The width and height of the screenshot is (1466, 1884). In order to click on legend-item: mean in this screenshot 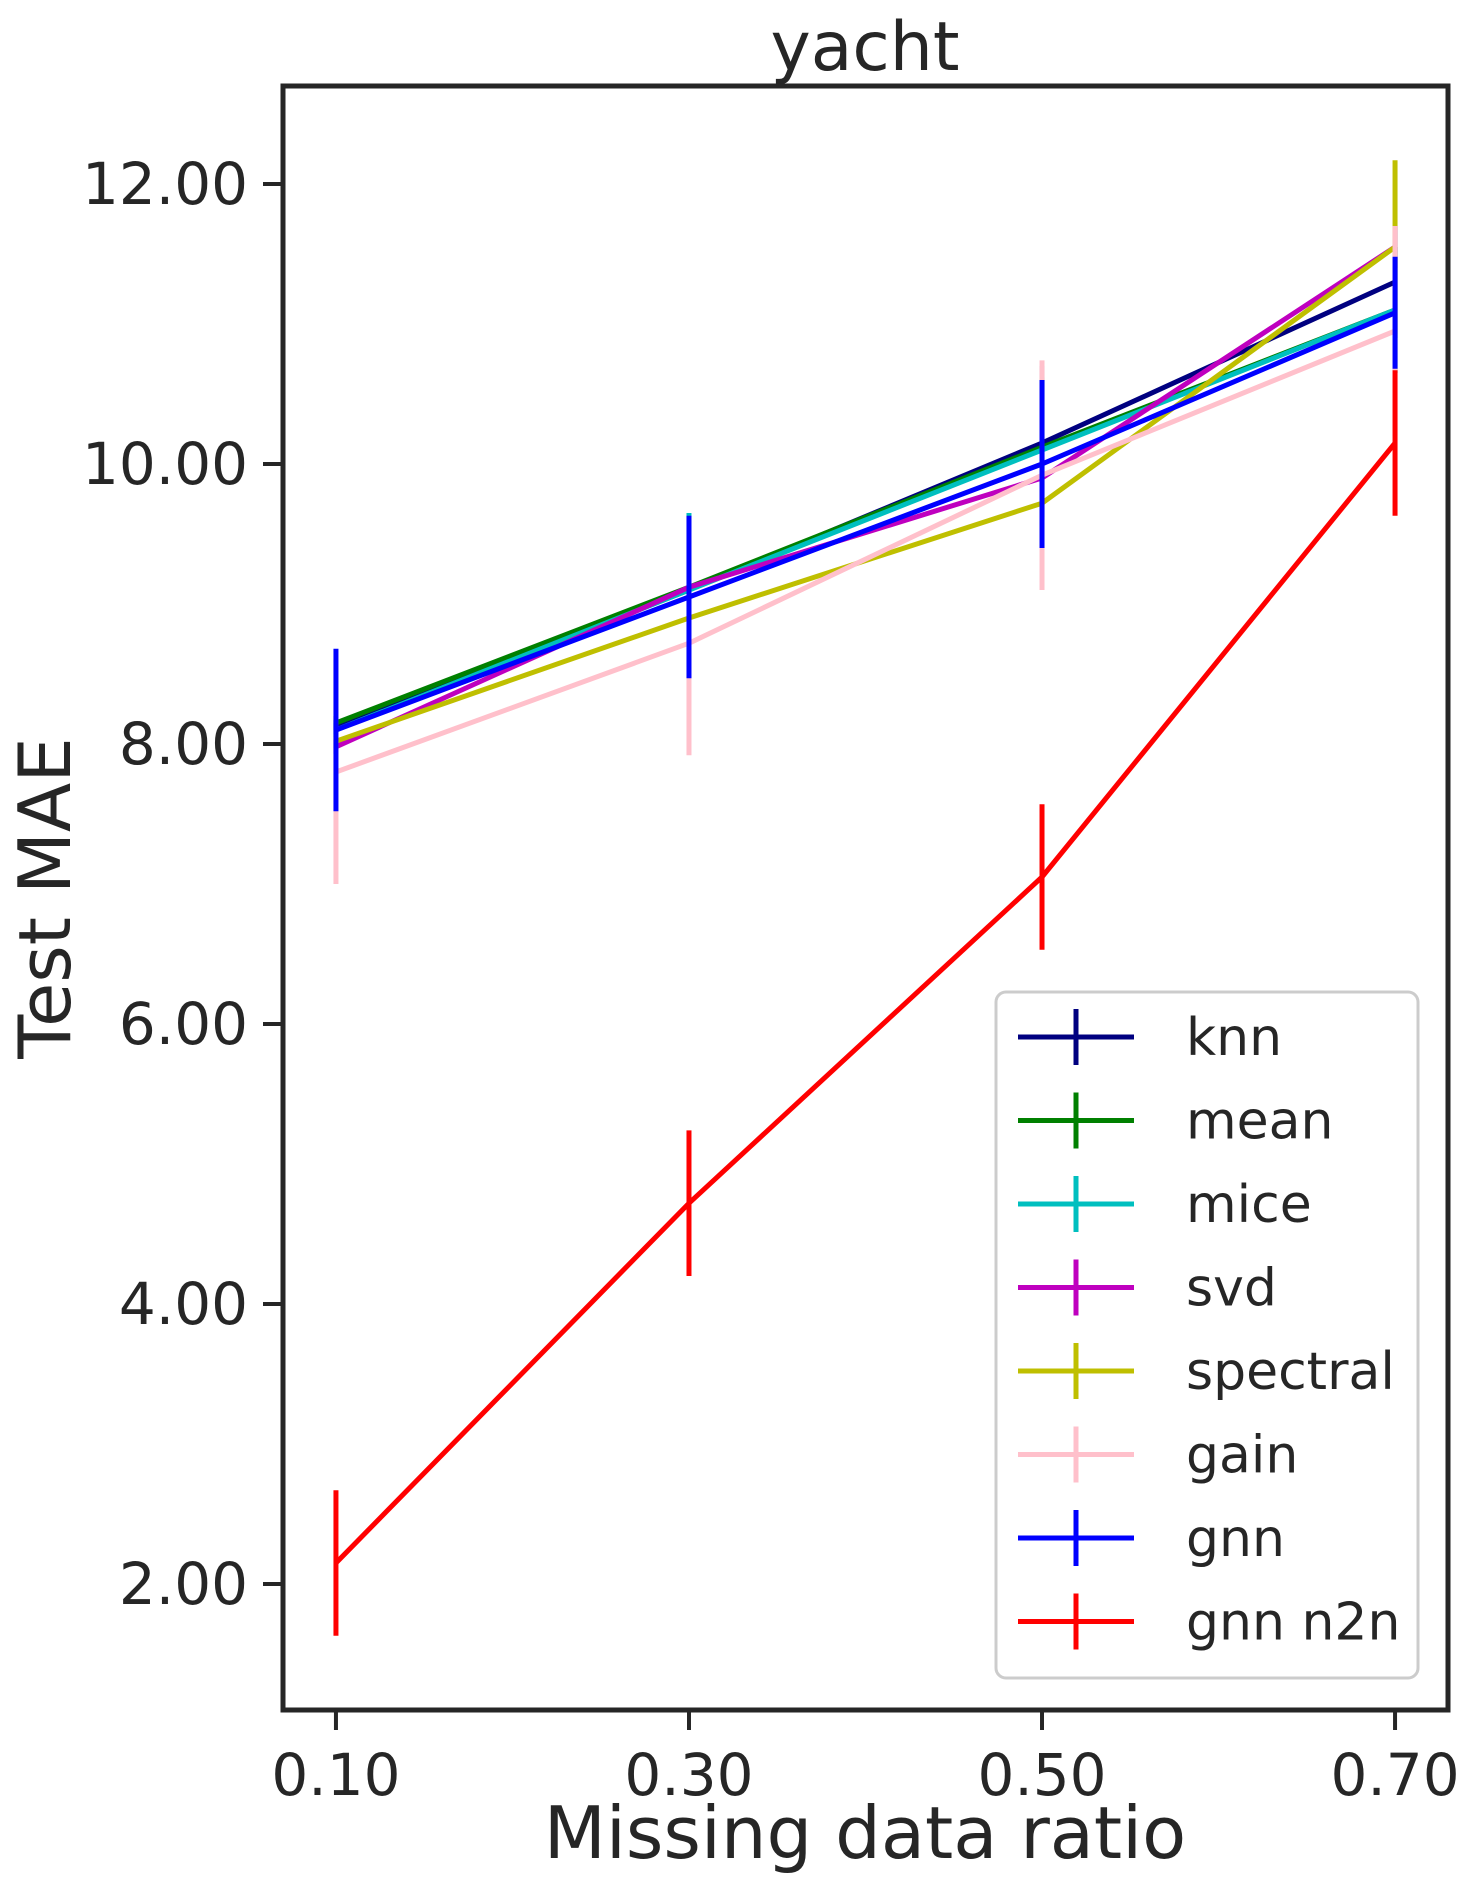, I will do `click(1175, 1122)`.